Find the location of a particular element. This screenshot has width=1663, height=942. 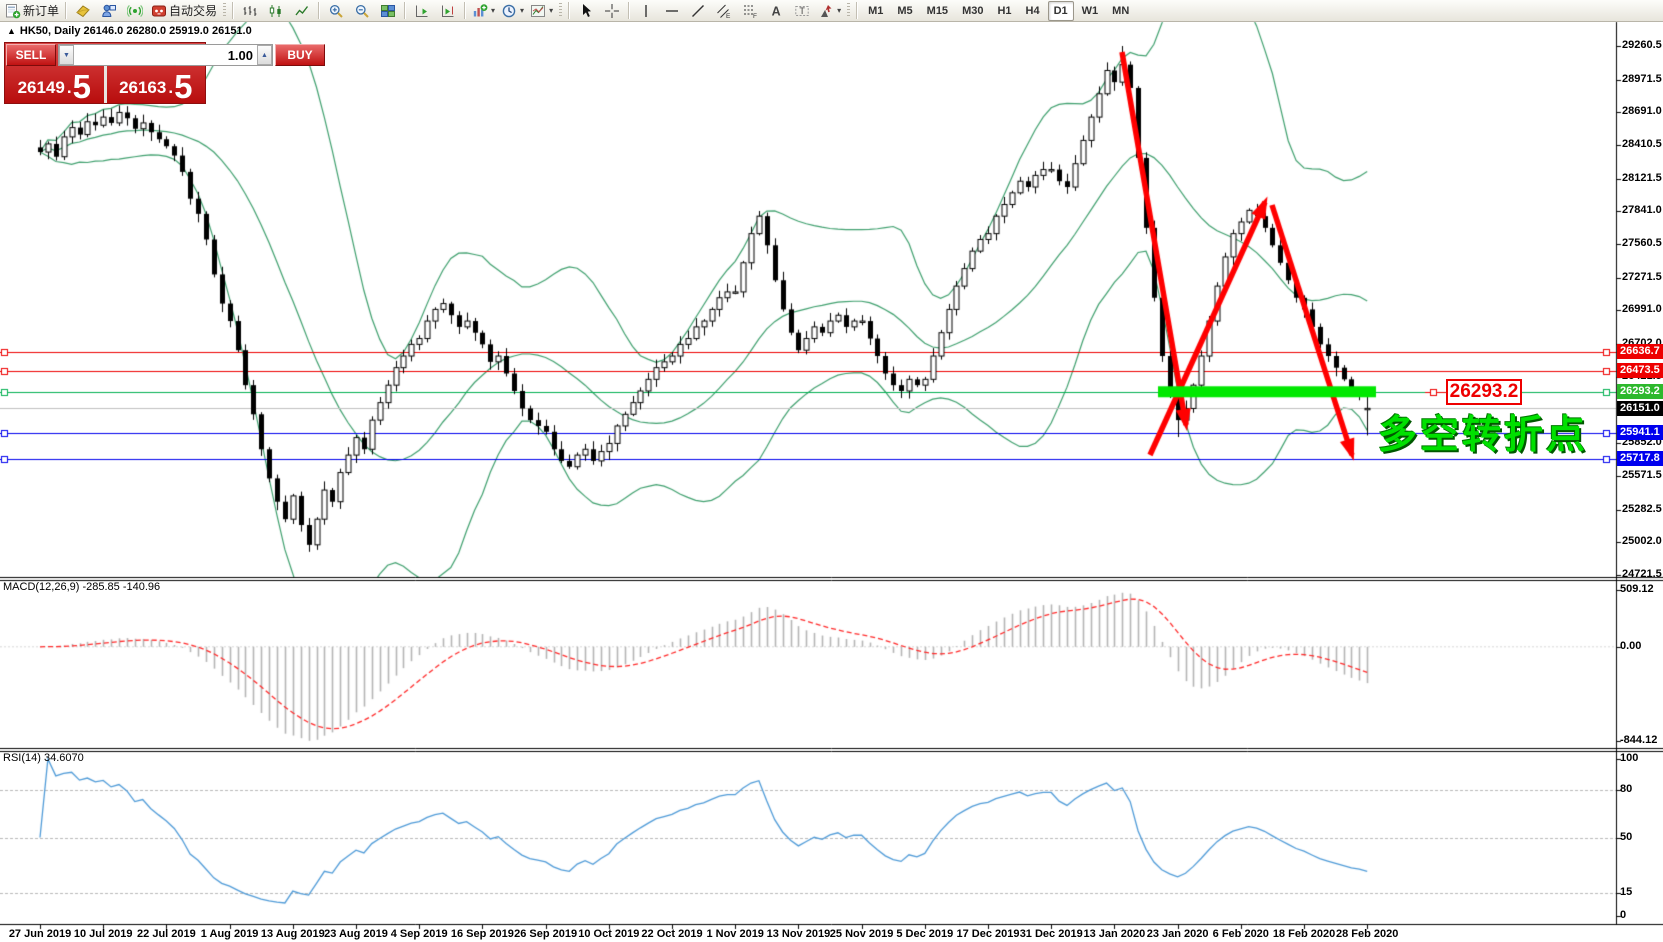

new-order-button: 新订单 is located at coordinates (32, 11).